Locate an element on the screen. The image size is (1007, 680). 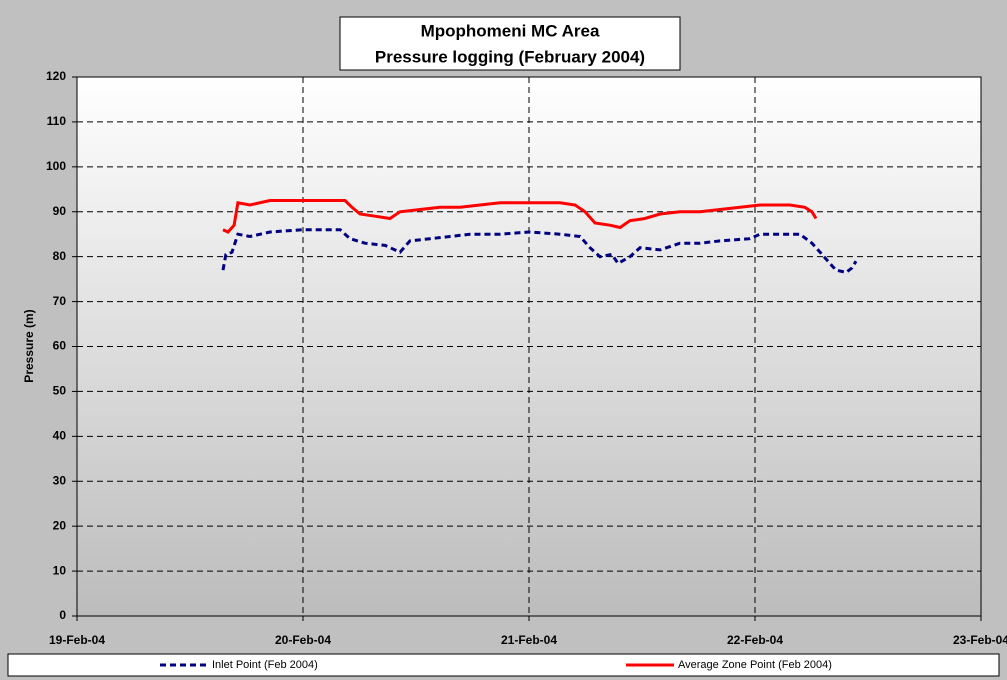
title-box is located at coordinates (510, 43).